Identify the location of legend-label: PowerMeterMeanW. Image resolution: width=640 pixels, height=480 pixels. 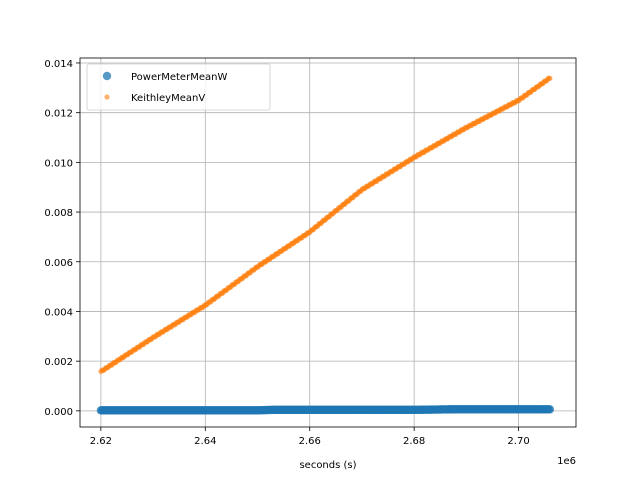
(179, 77).